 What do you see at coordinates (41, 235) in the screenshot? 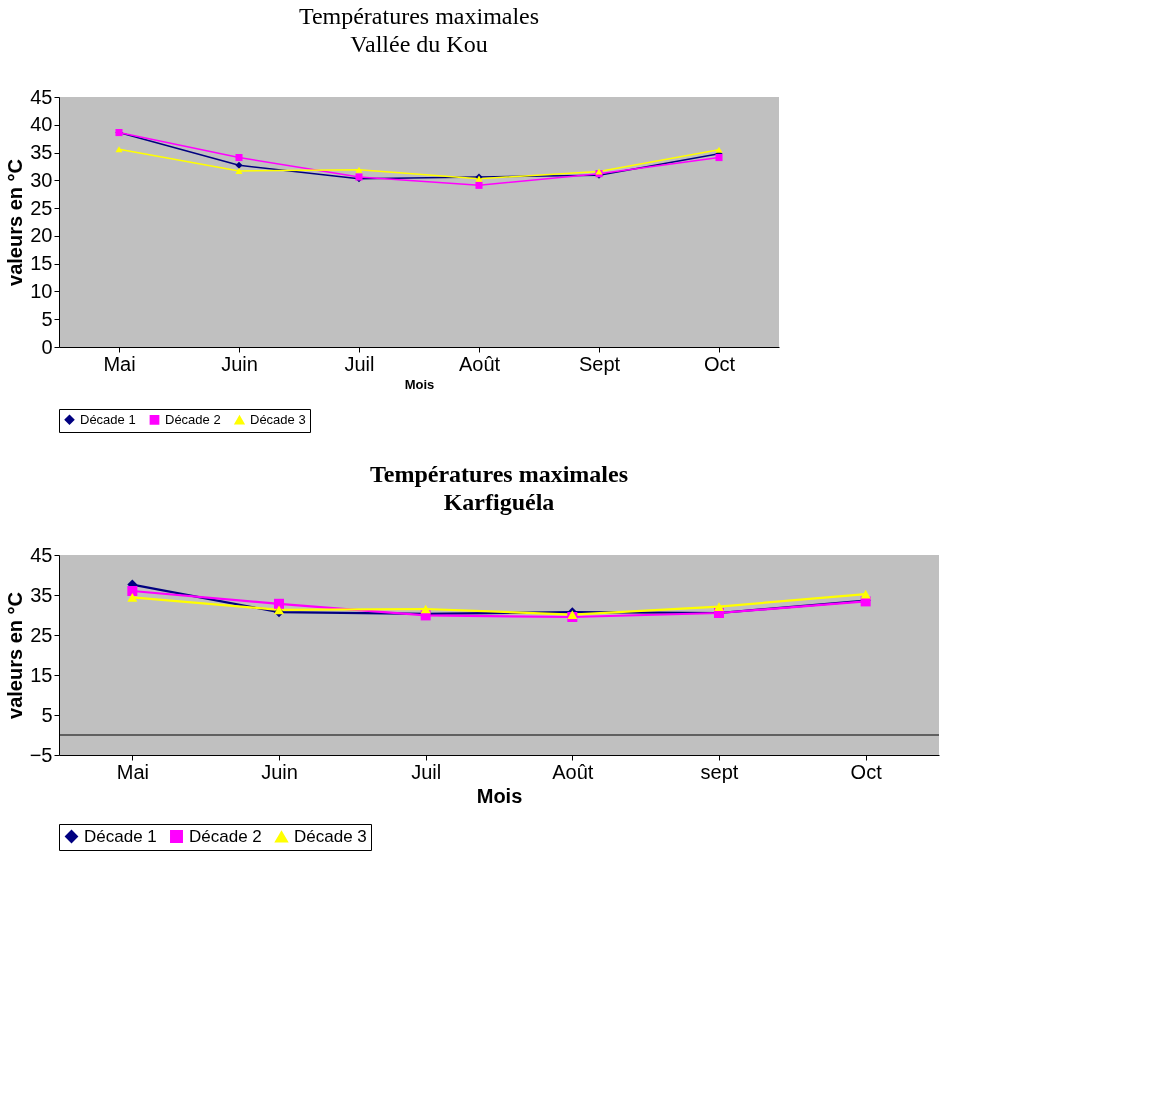
I see `y-tick-label: 20` at bounding box center [41, 235].